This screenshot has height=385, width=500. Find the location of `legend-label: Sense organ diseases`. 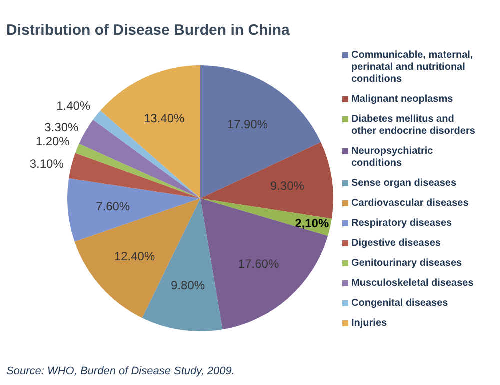

legend-label: Sense organ diseases is located at coordinates (404, 183).